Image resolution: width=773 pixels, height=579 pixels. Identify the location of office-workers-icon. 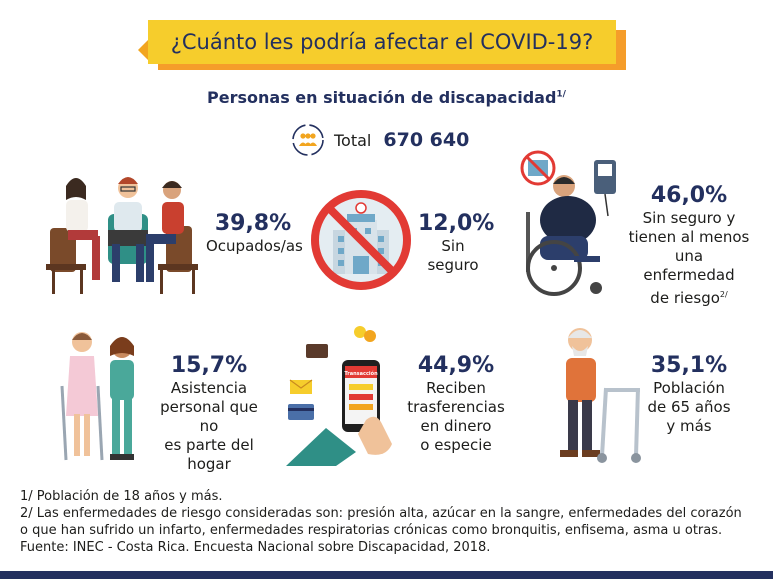
(122, 235).